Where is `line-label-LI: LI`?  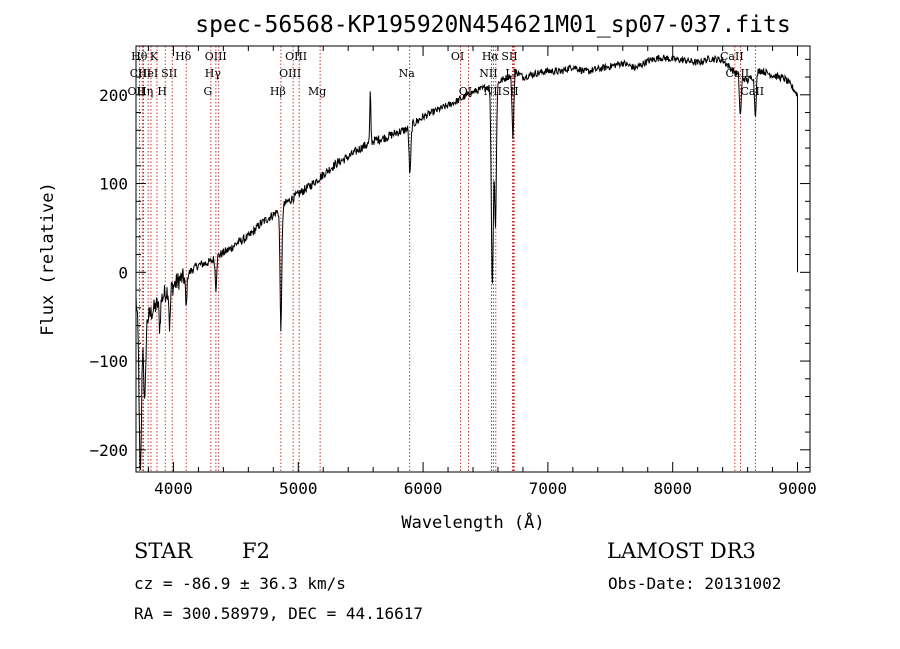 line-label-LI: LI is located at coordinates (511, 73).